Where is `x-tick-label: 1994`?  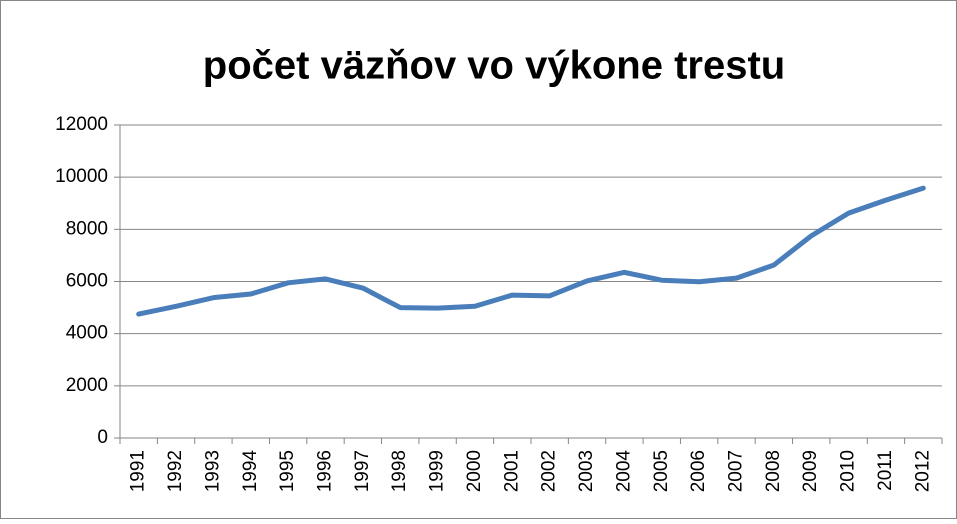
x-tick-label: 1994 is located at coordinates (250, 471).